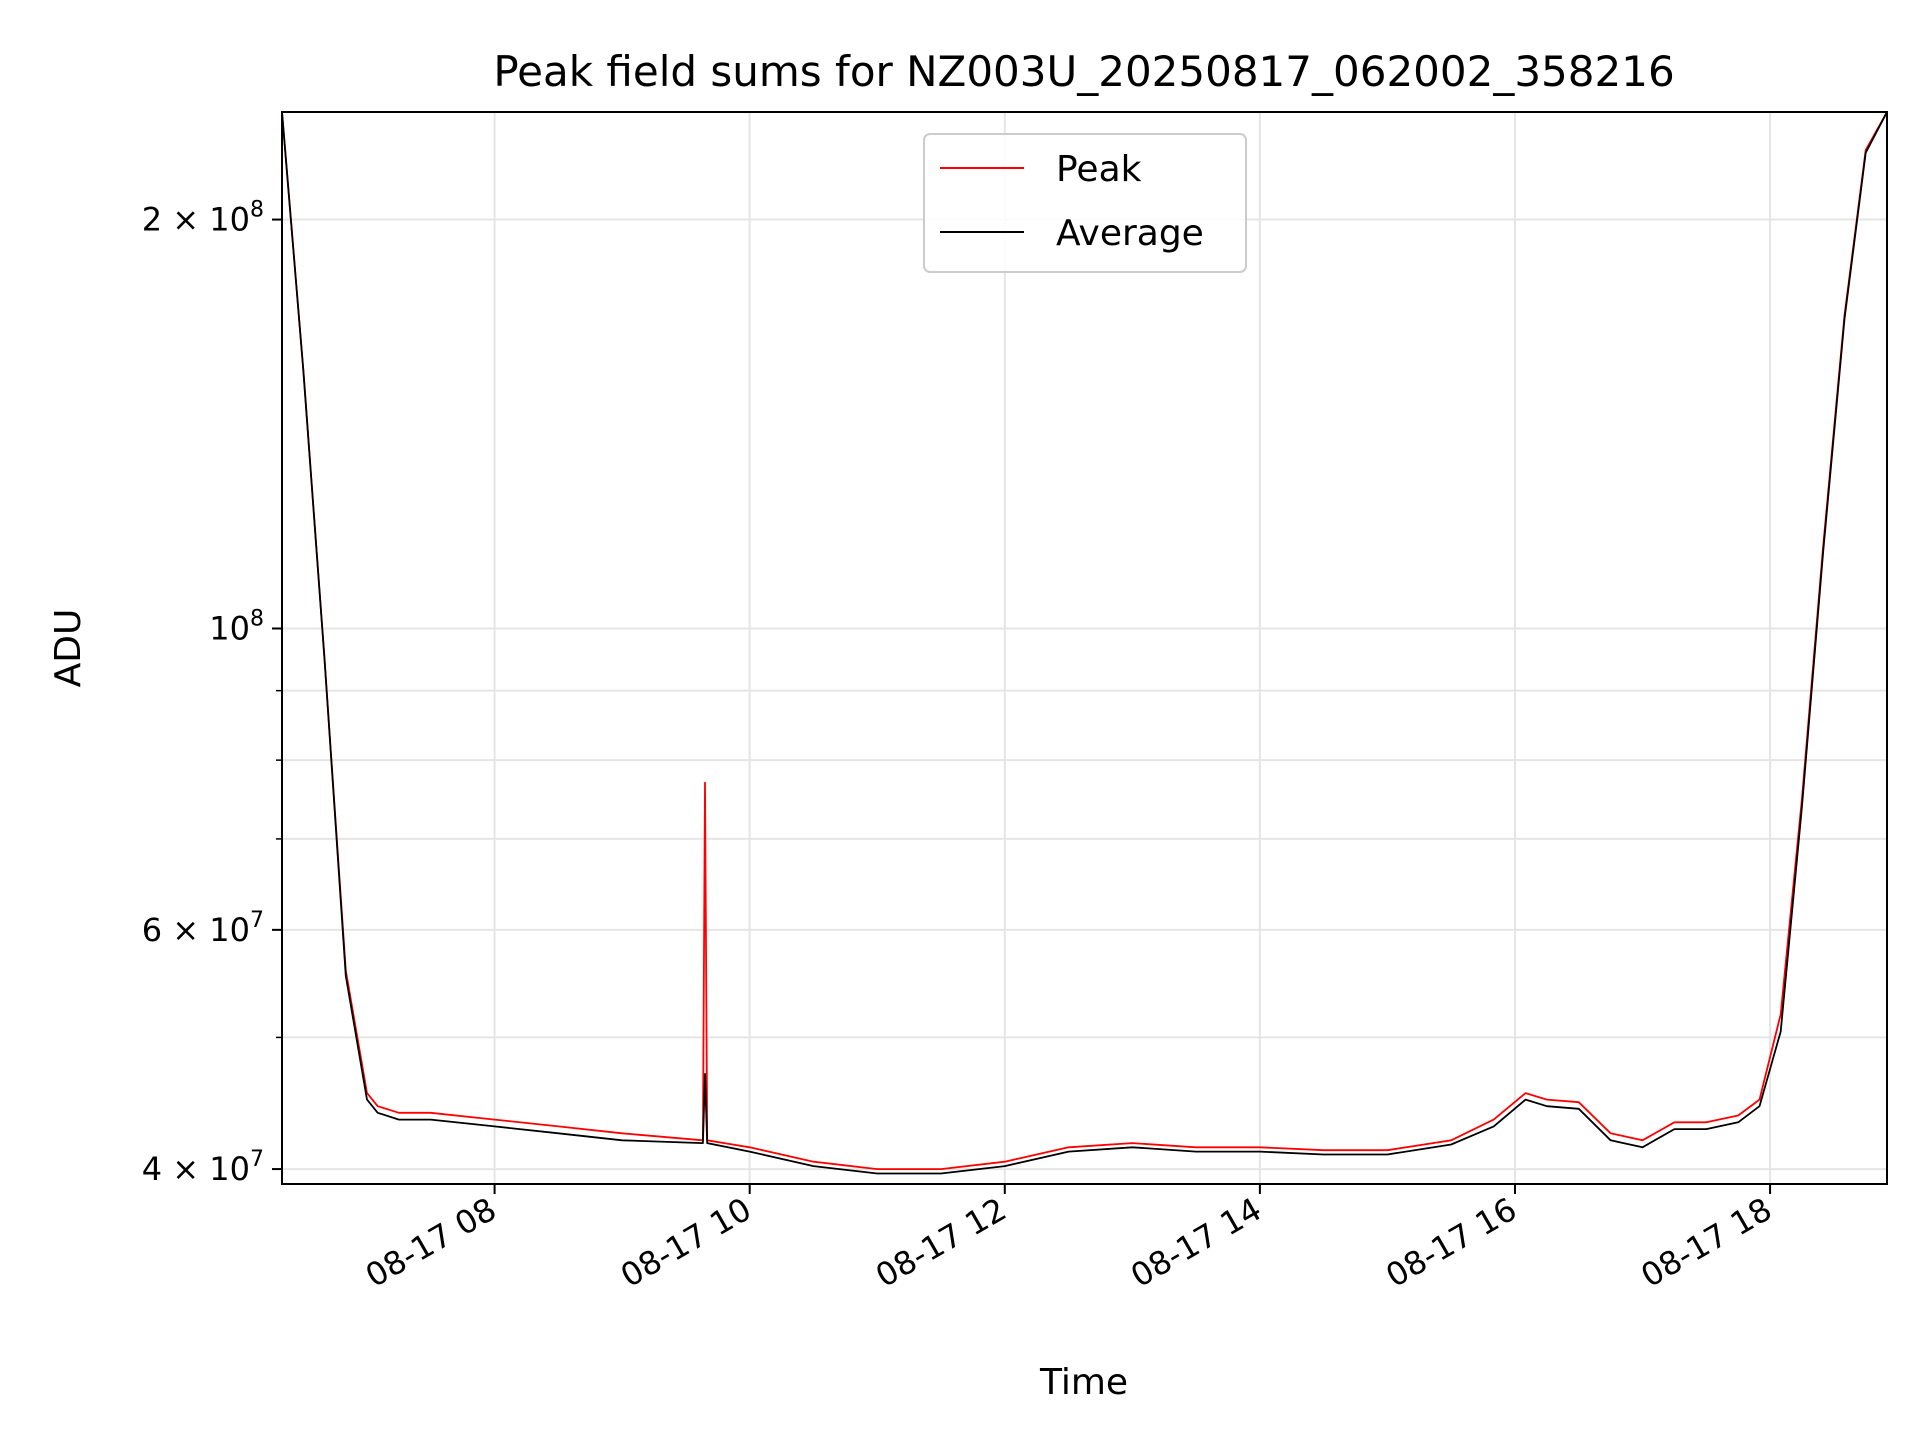 This screenshot has height=1440, width=1920. I want to click on legend: Peak Average, so click(1085, 203).